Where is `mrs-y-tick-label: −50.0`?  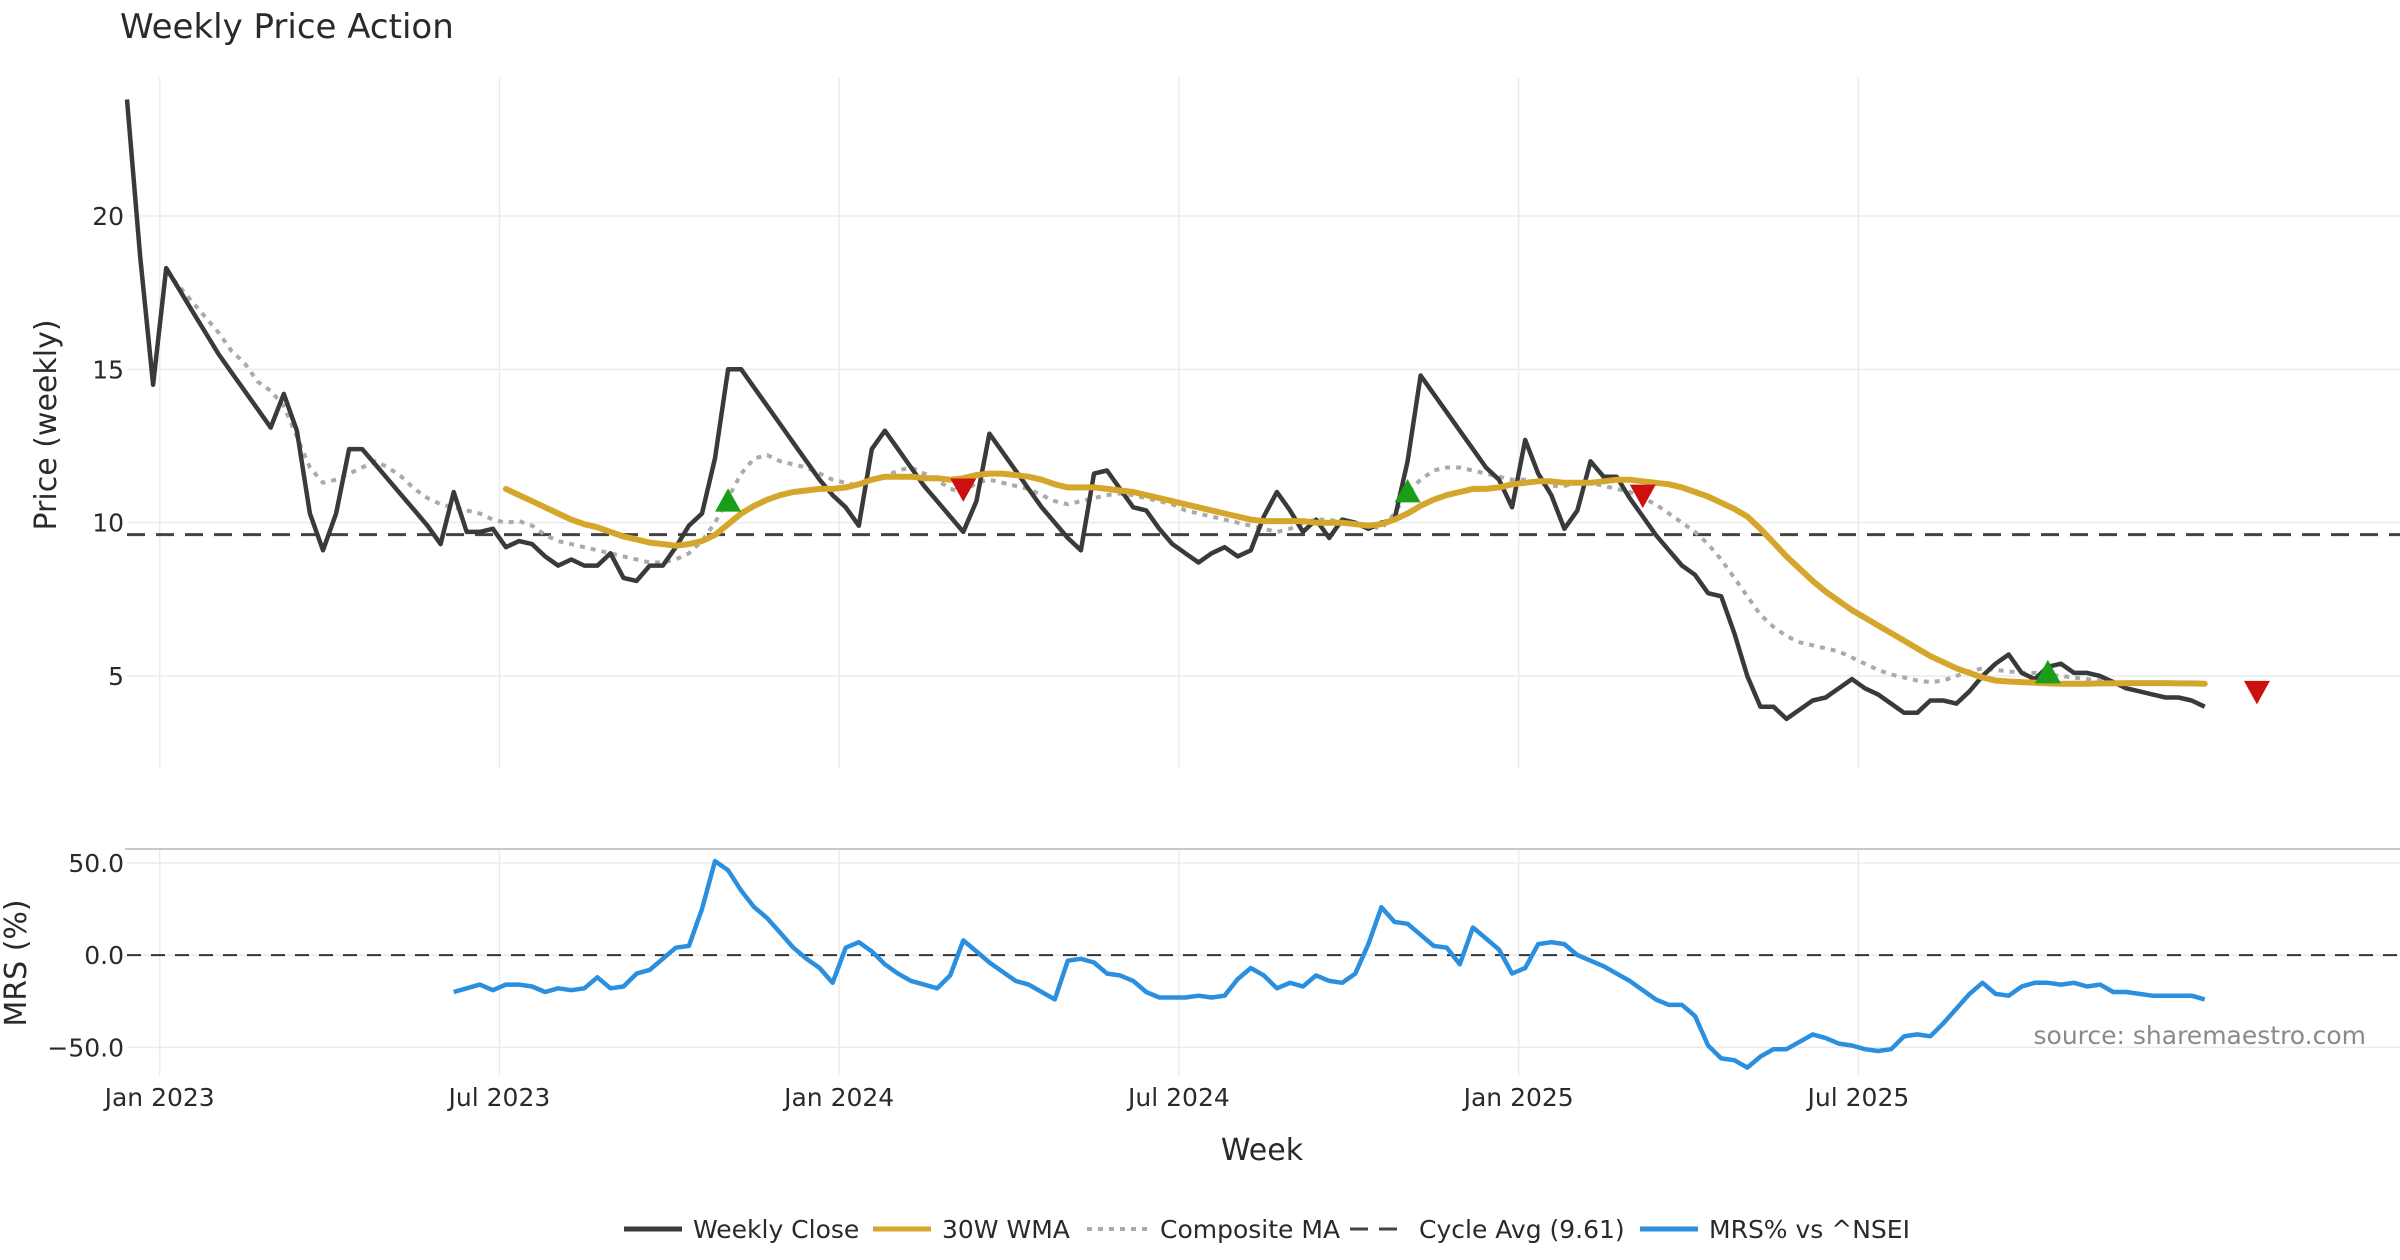 mrs-y-tick-label: −50.0 is located at coordinates (85, 1047).